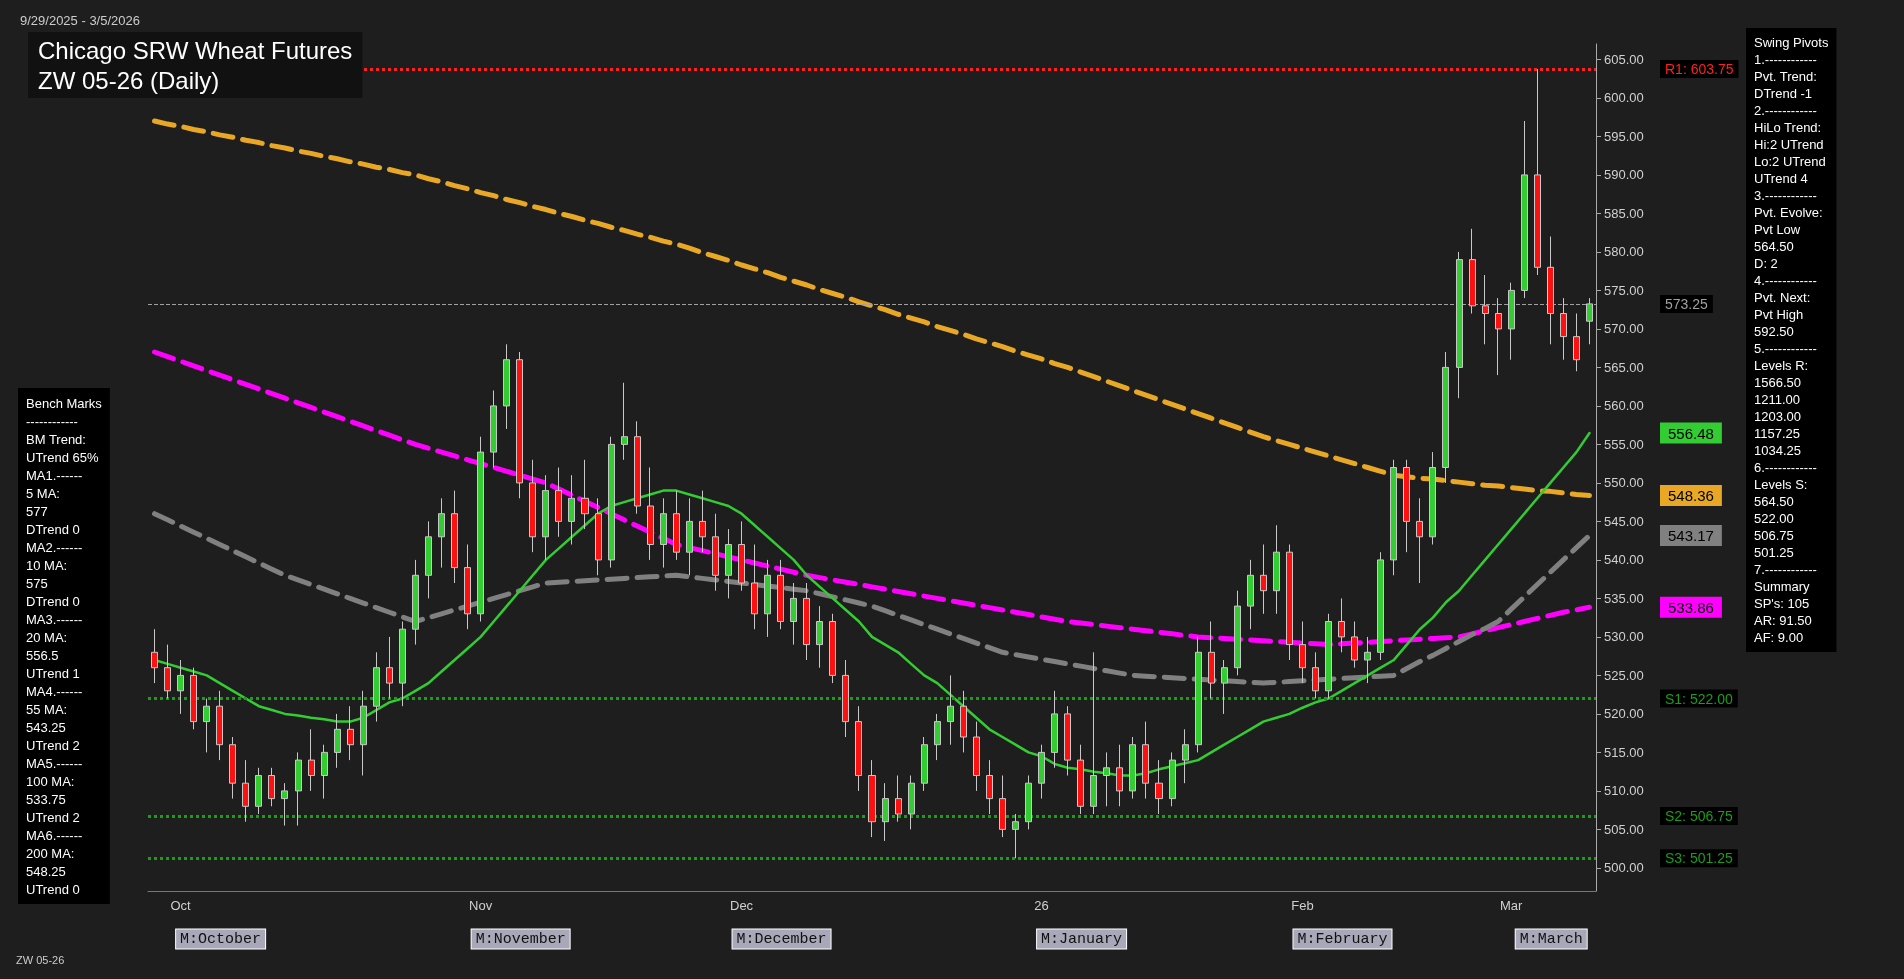 The image size is (1904, 979). What do you see at coordinates (1041, 905) in the screenshot?
I see `x-tick-label: 26` at bounding box center [1041, 905].